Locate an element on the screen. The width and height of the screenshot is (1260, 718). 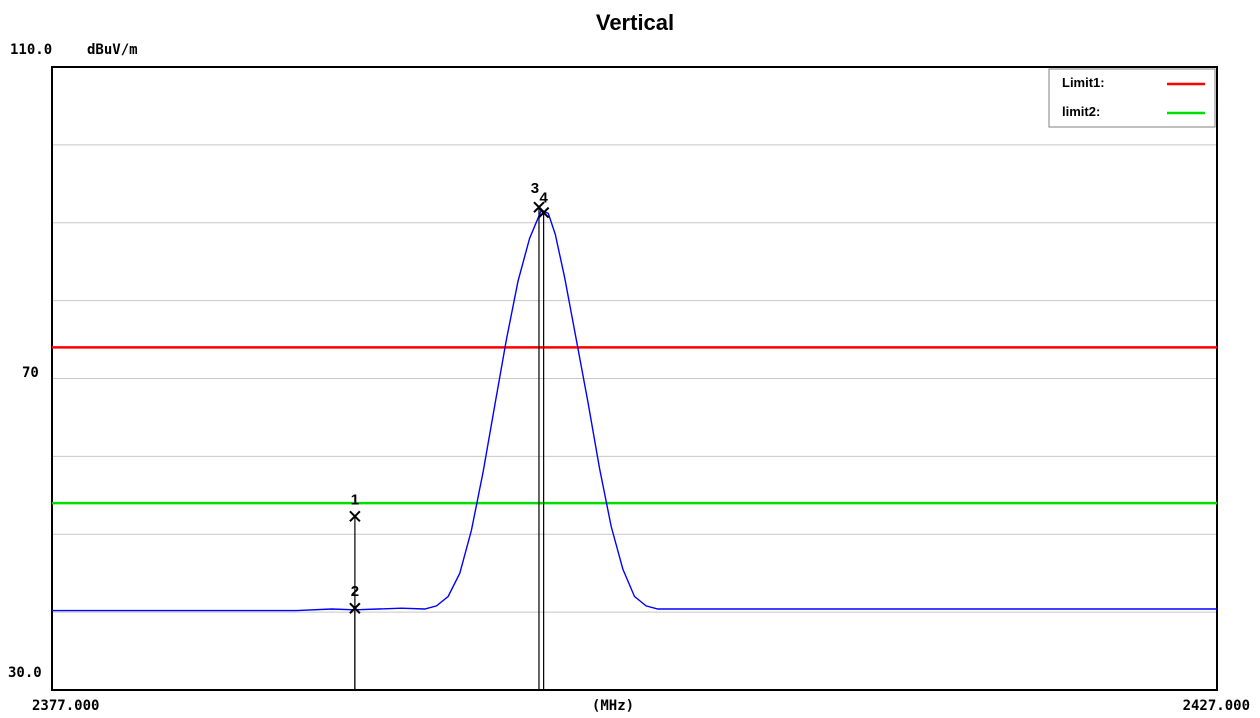
marker-2: 2 is located at coordinates (355, 598).